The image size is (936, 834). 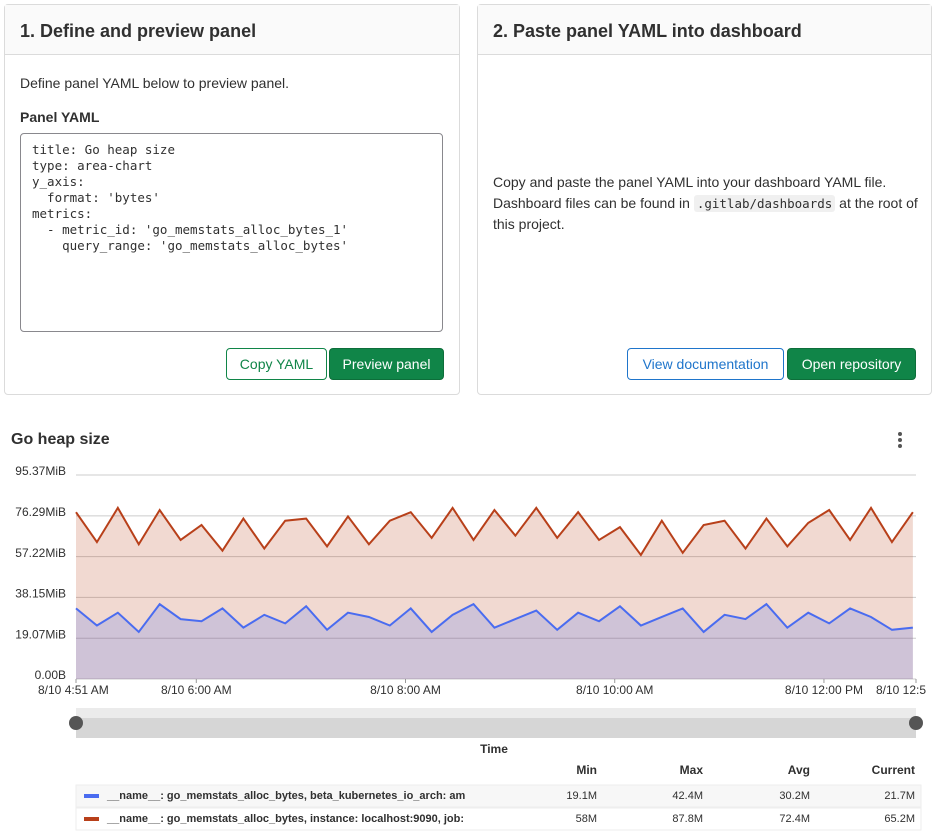 What do you see at coordinates (276, 364) in the screenshot?
I see `copy-button: Copy YAML` at bounding box center [276, 364].